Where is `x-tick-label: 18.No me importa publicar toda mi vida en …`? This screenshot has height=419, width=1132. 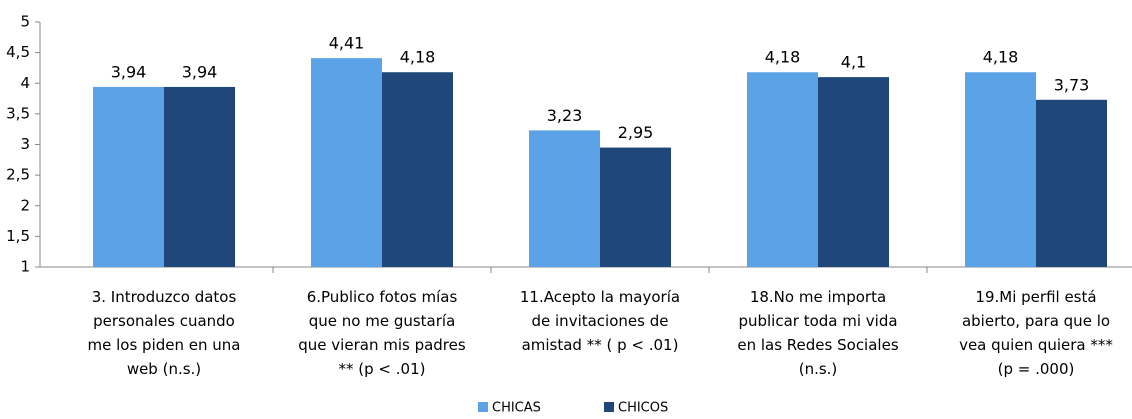 x-tick-label: 18.No me importa publicar toda mi vida en … is located at coordinates (817, 333).